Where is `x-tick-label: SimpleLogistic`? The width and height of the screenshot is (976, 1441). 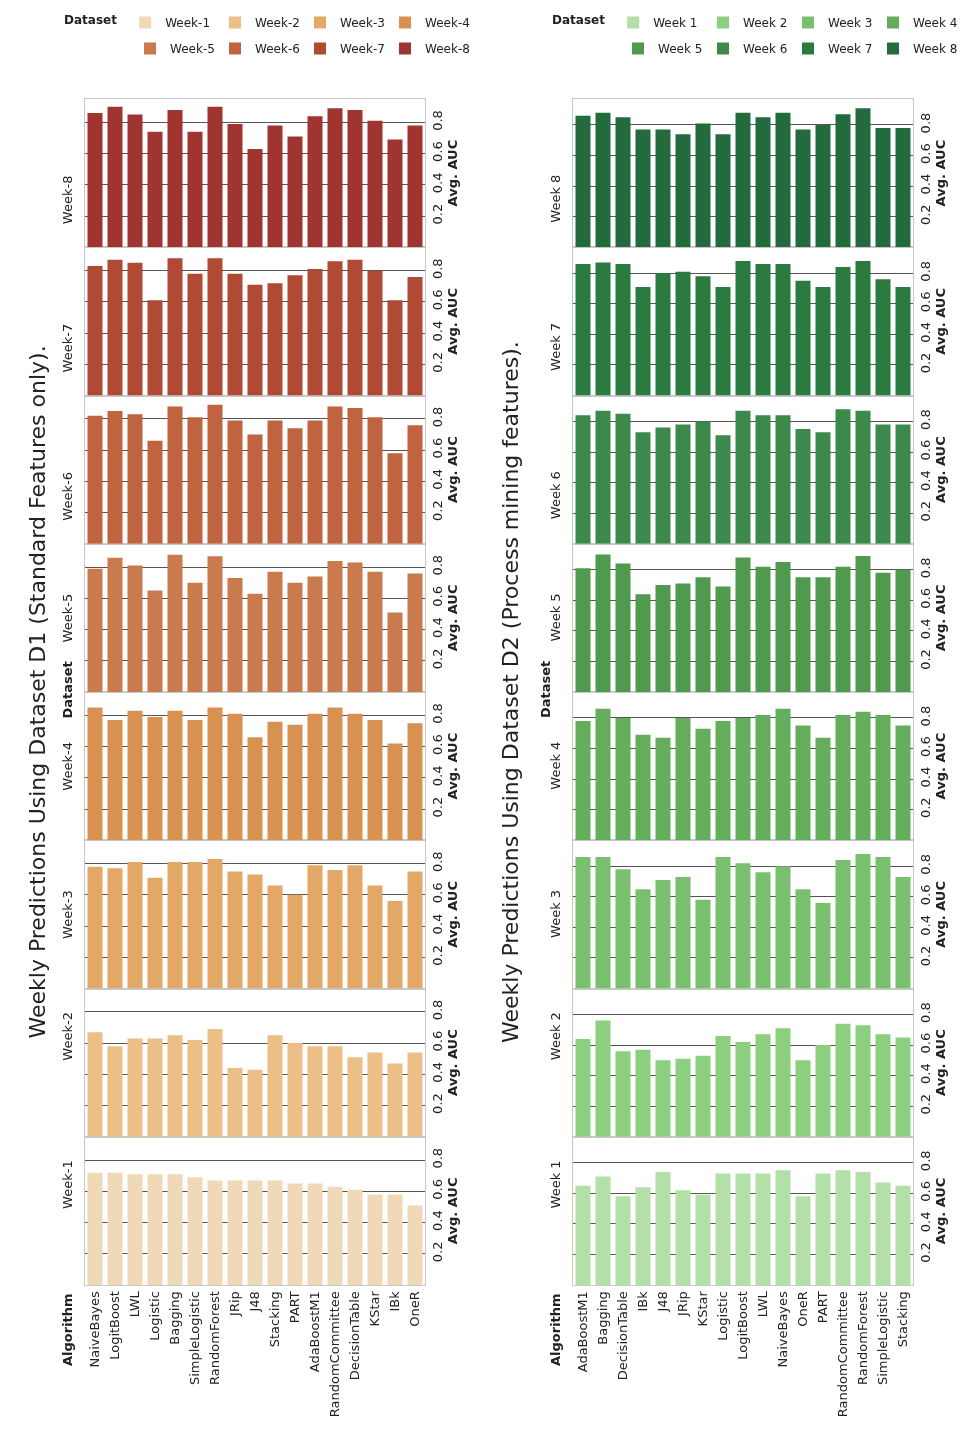
x-tick-label: SimpleLogistic is located at coordinates (883, 1338).